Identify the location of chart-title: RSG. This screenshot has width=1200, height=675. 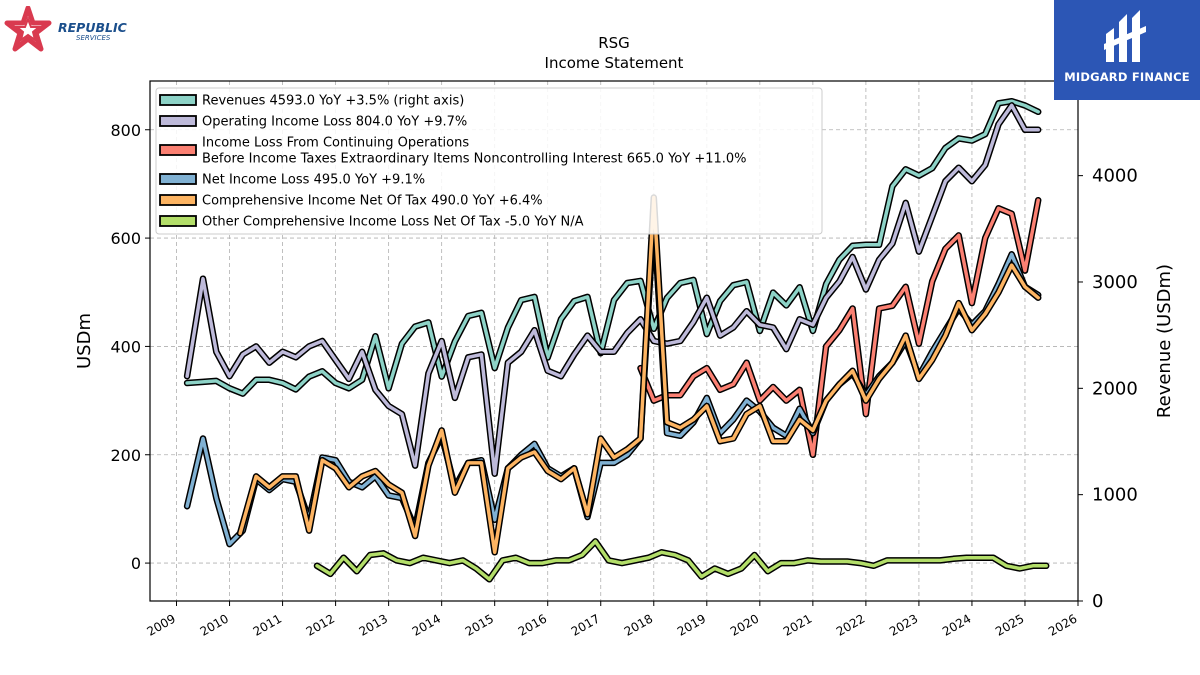
(614, 43).